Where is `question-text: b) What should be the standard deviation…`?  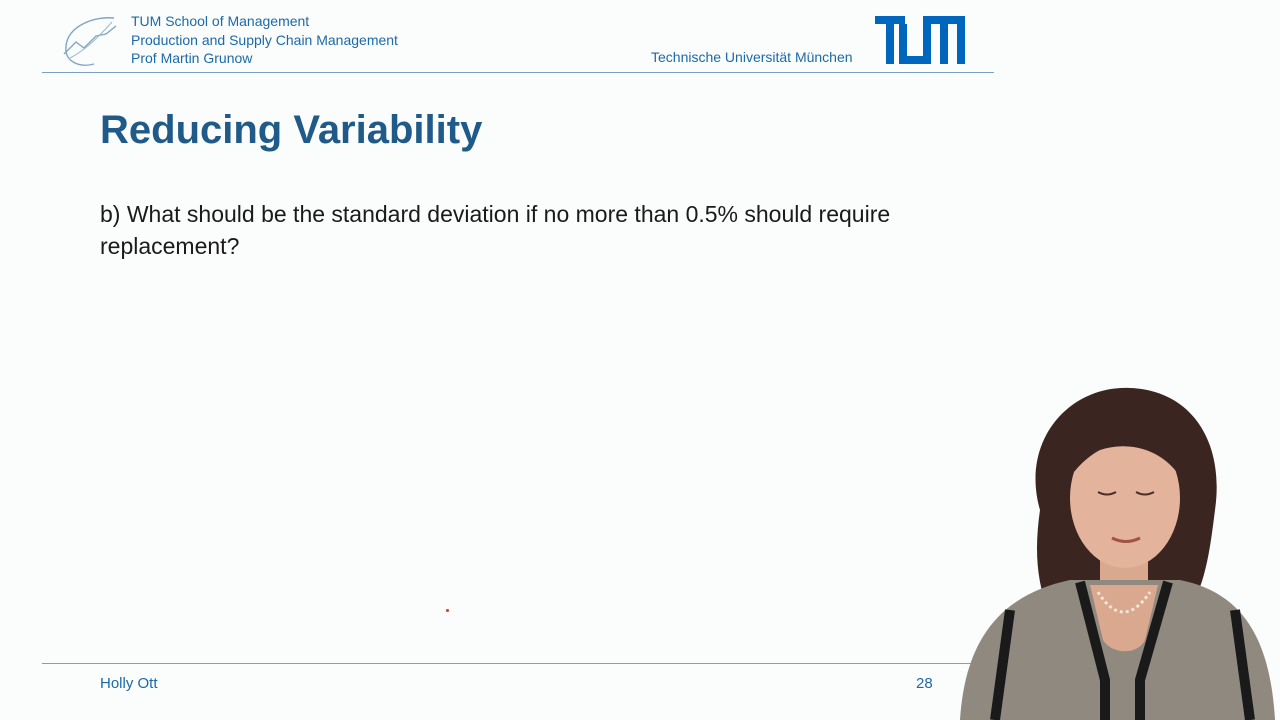
question-text: b) What should be the standard deviation… is located at coordinates (495, 230).